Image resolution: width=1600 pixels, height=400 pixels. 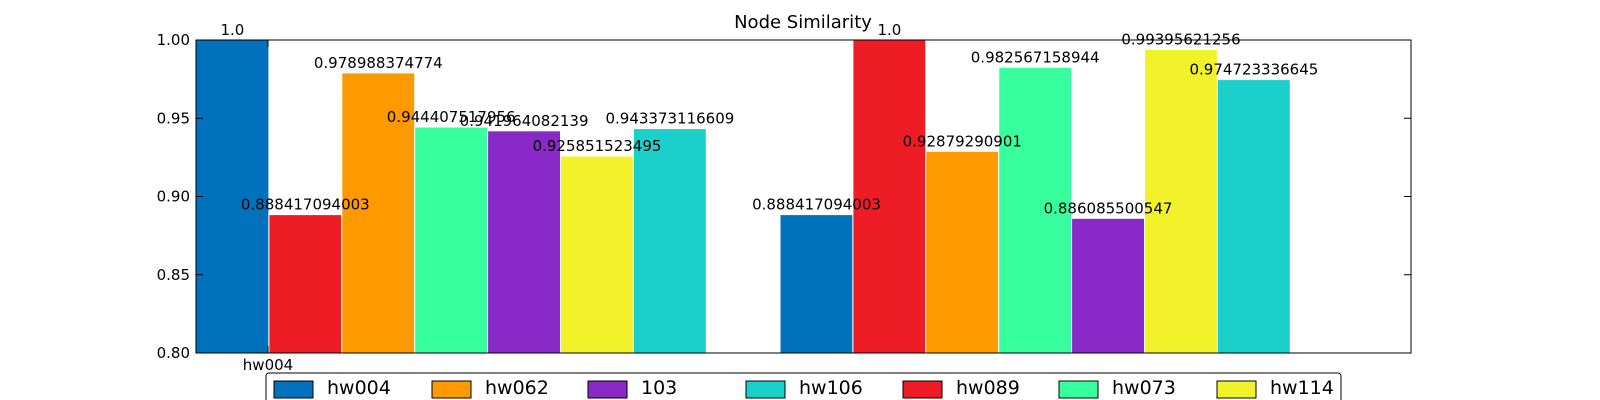 I want to click on value-label-hw062-group-2: 0.92879290901, so click(x=962, y=141).